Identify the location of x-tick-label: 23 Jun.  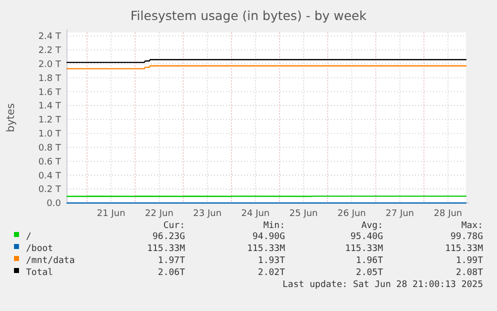
(207, 214).